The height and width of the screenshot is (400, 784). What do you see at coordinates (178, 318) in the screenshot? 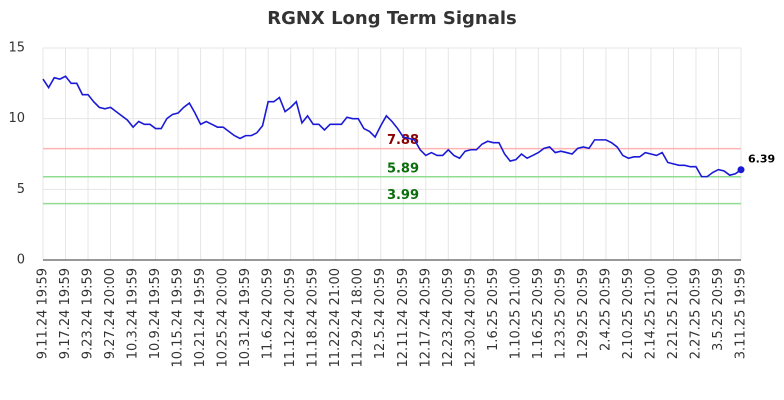
I see `x-tick-label: 10.15.24 19:59` at bounding box center [178, 318].